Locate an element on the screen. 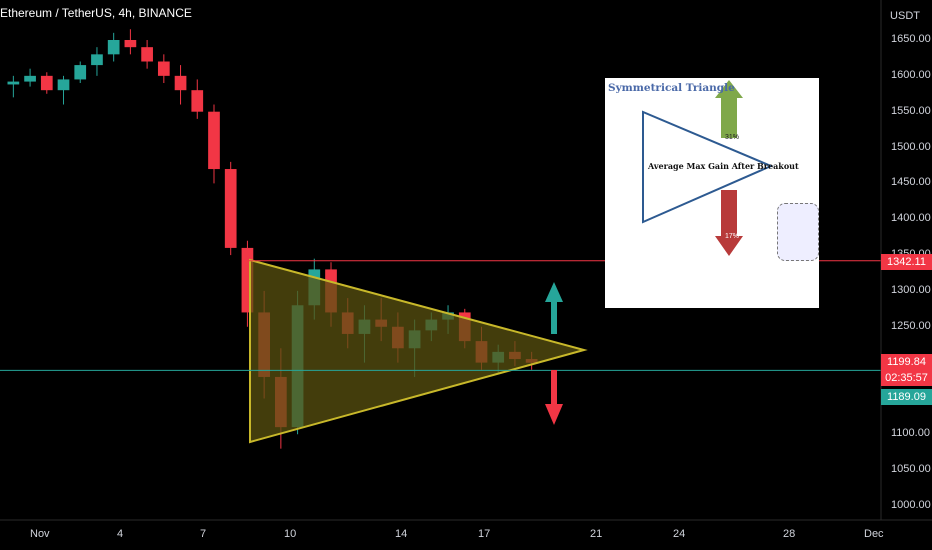 This screenshot has height=550, width=932. price-tick-label: 1050.00 is located at coordinates (911, 469).